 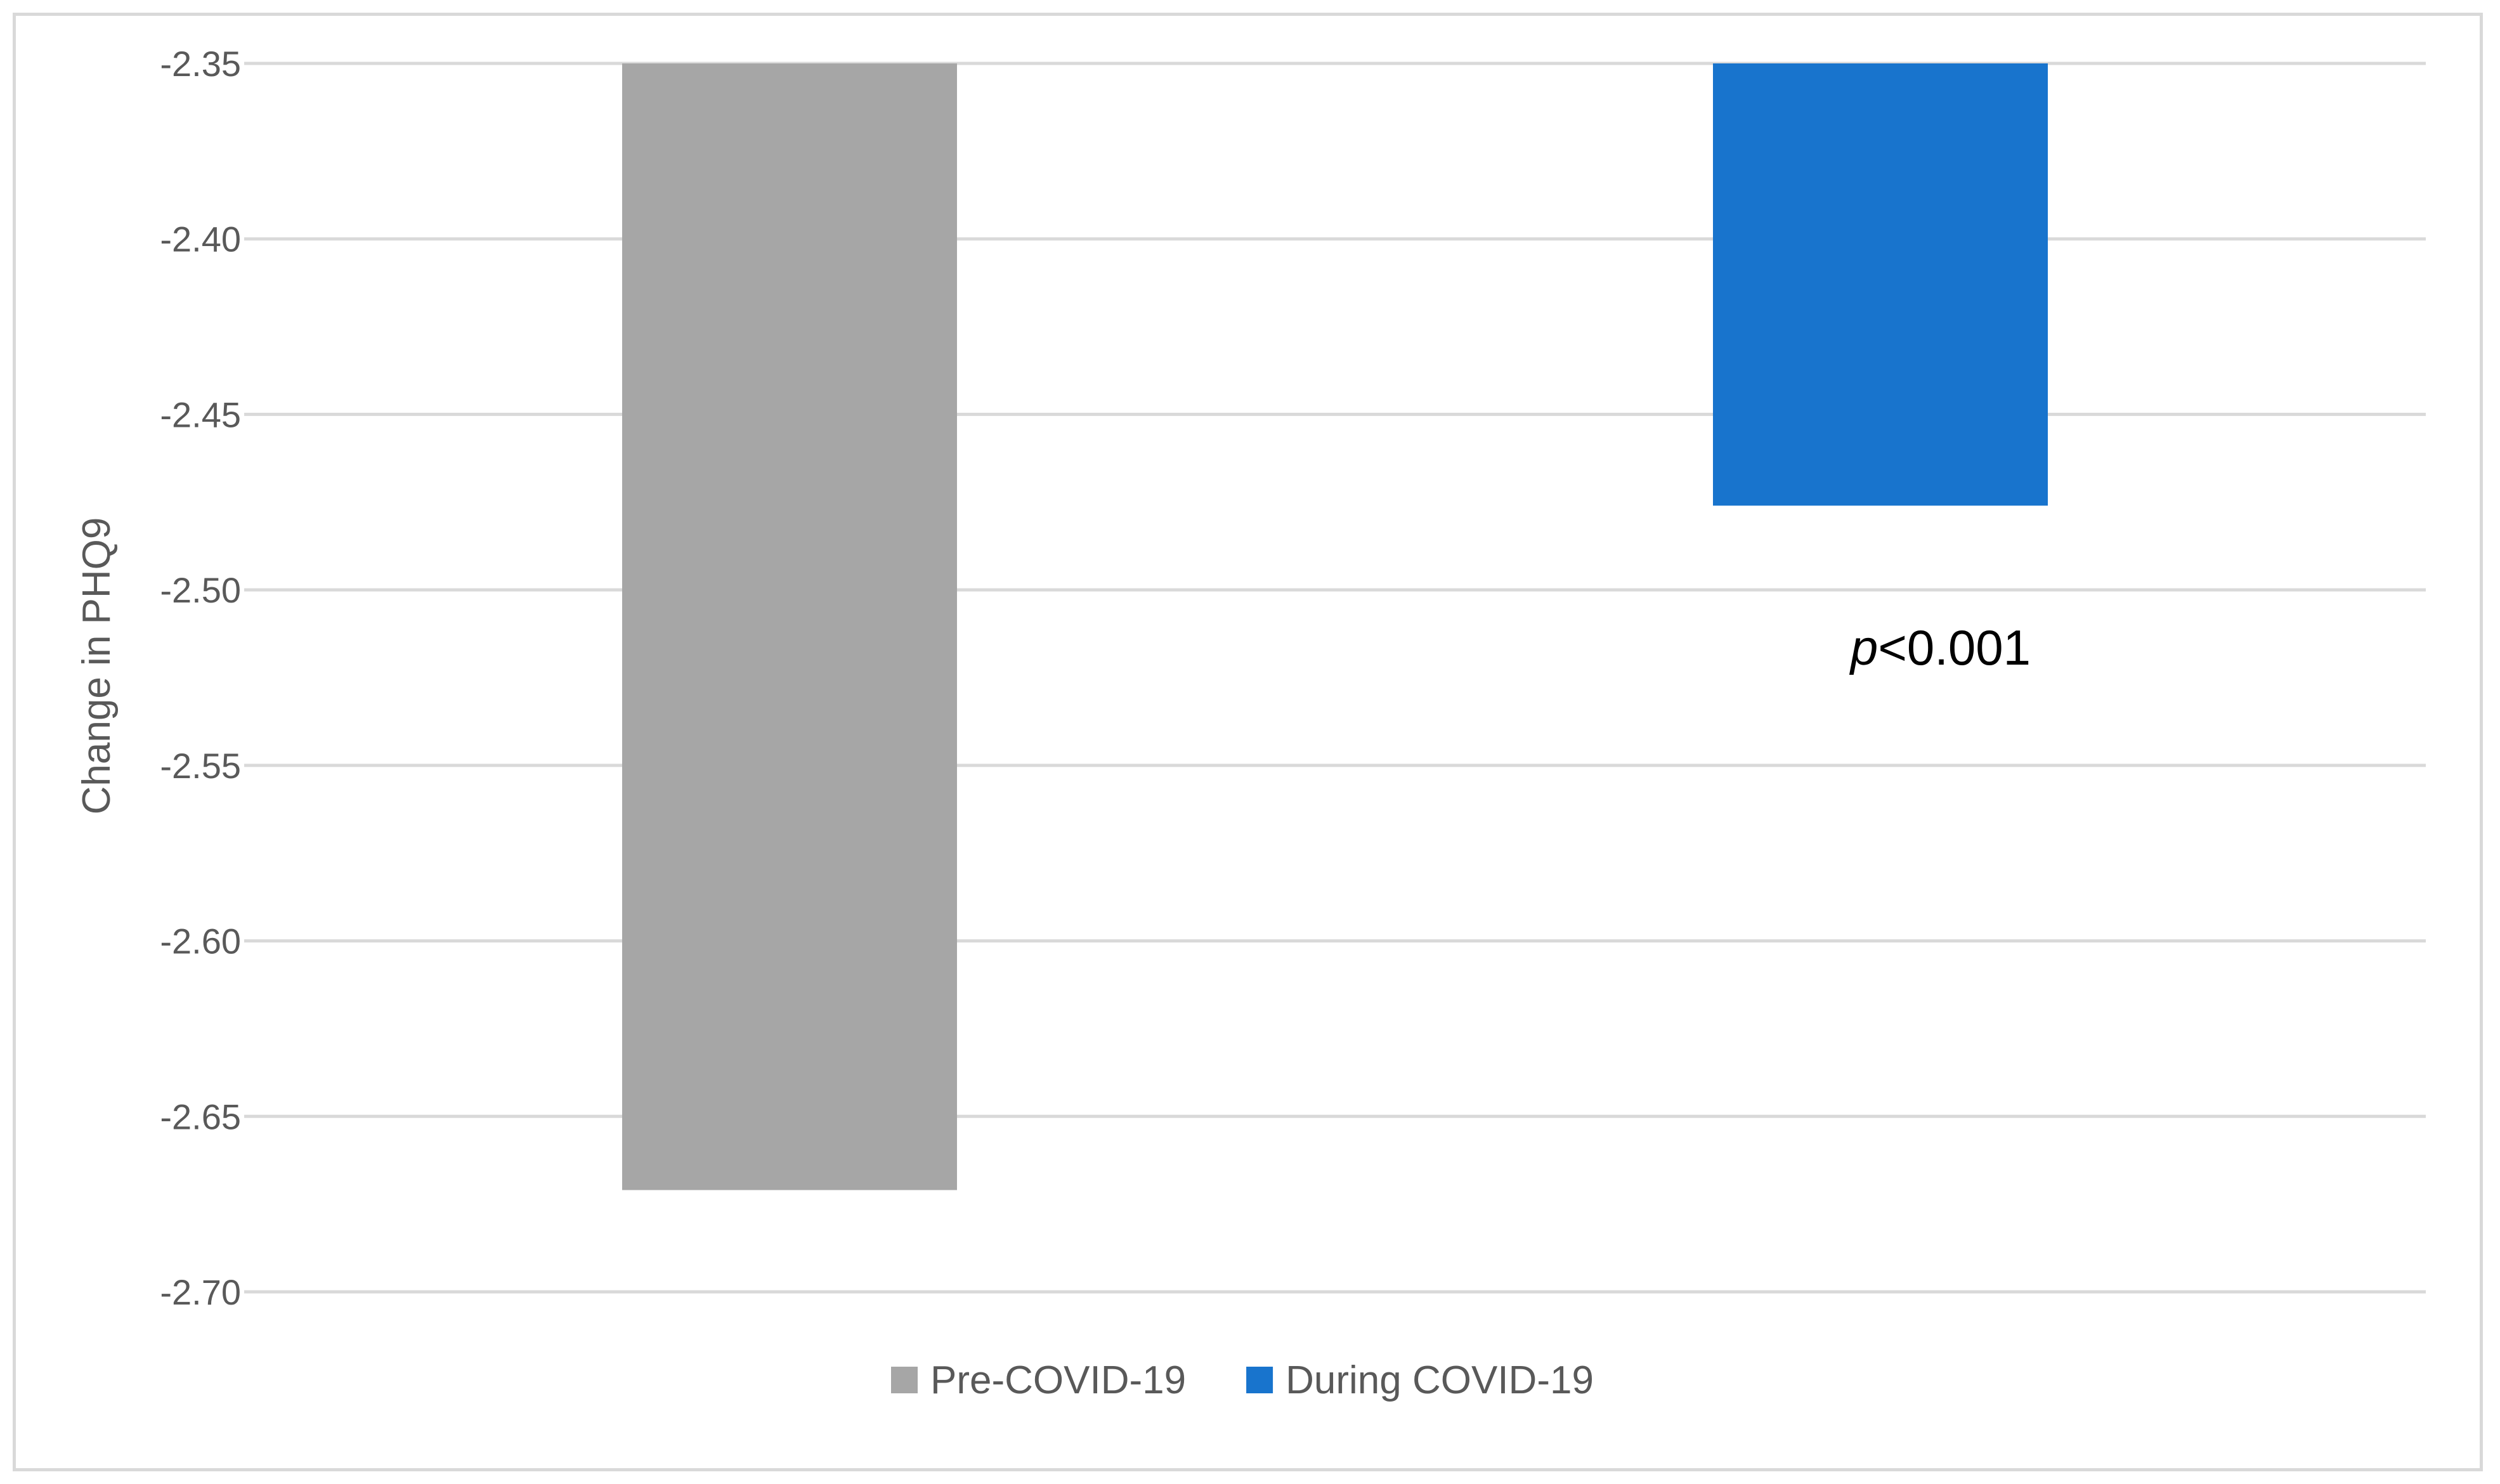 What do you see at coordinates (1440, 1380) in the screenshot?
I see `legend-label: During COVID-19` at bounding box center [1440, 1380].